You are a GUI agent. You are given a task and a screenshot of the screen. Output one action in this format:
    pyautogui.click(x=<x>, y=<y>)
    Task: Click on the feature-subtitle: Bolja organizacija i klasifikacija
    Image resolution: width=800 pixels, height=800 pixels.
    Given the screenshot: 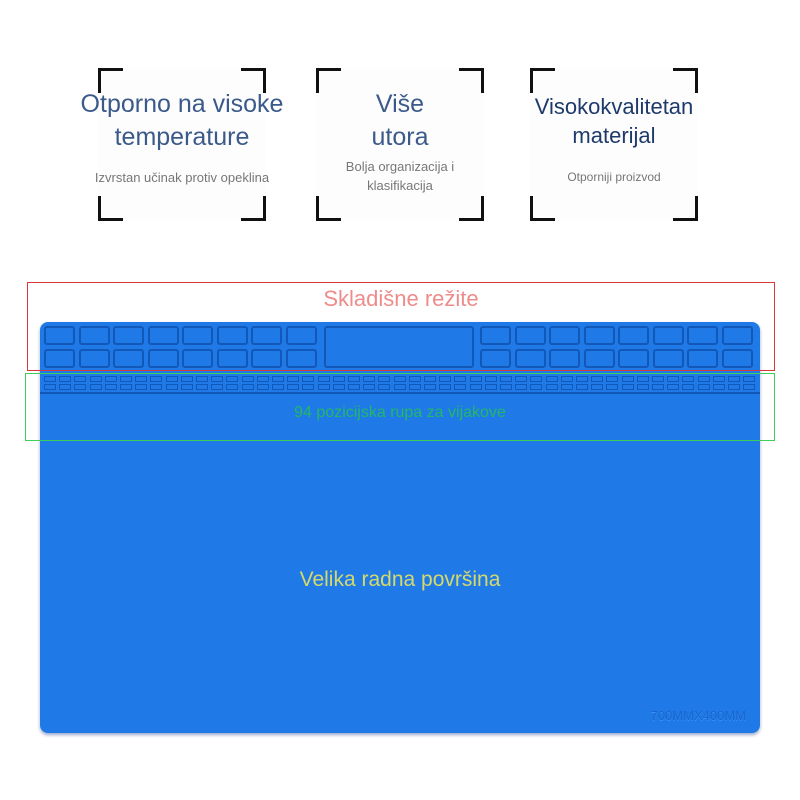 What is the action you would take?
    pyautogui.click(x=400, y=176)
    